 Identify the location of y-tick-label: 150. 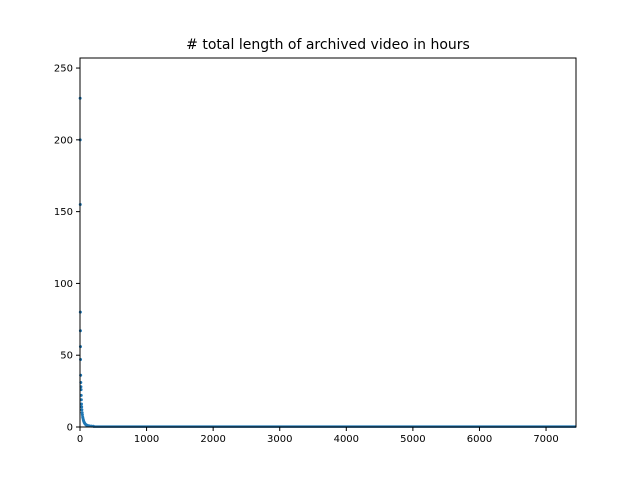
(63, 212).